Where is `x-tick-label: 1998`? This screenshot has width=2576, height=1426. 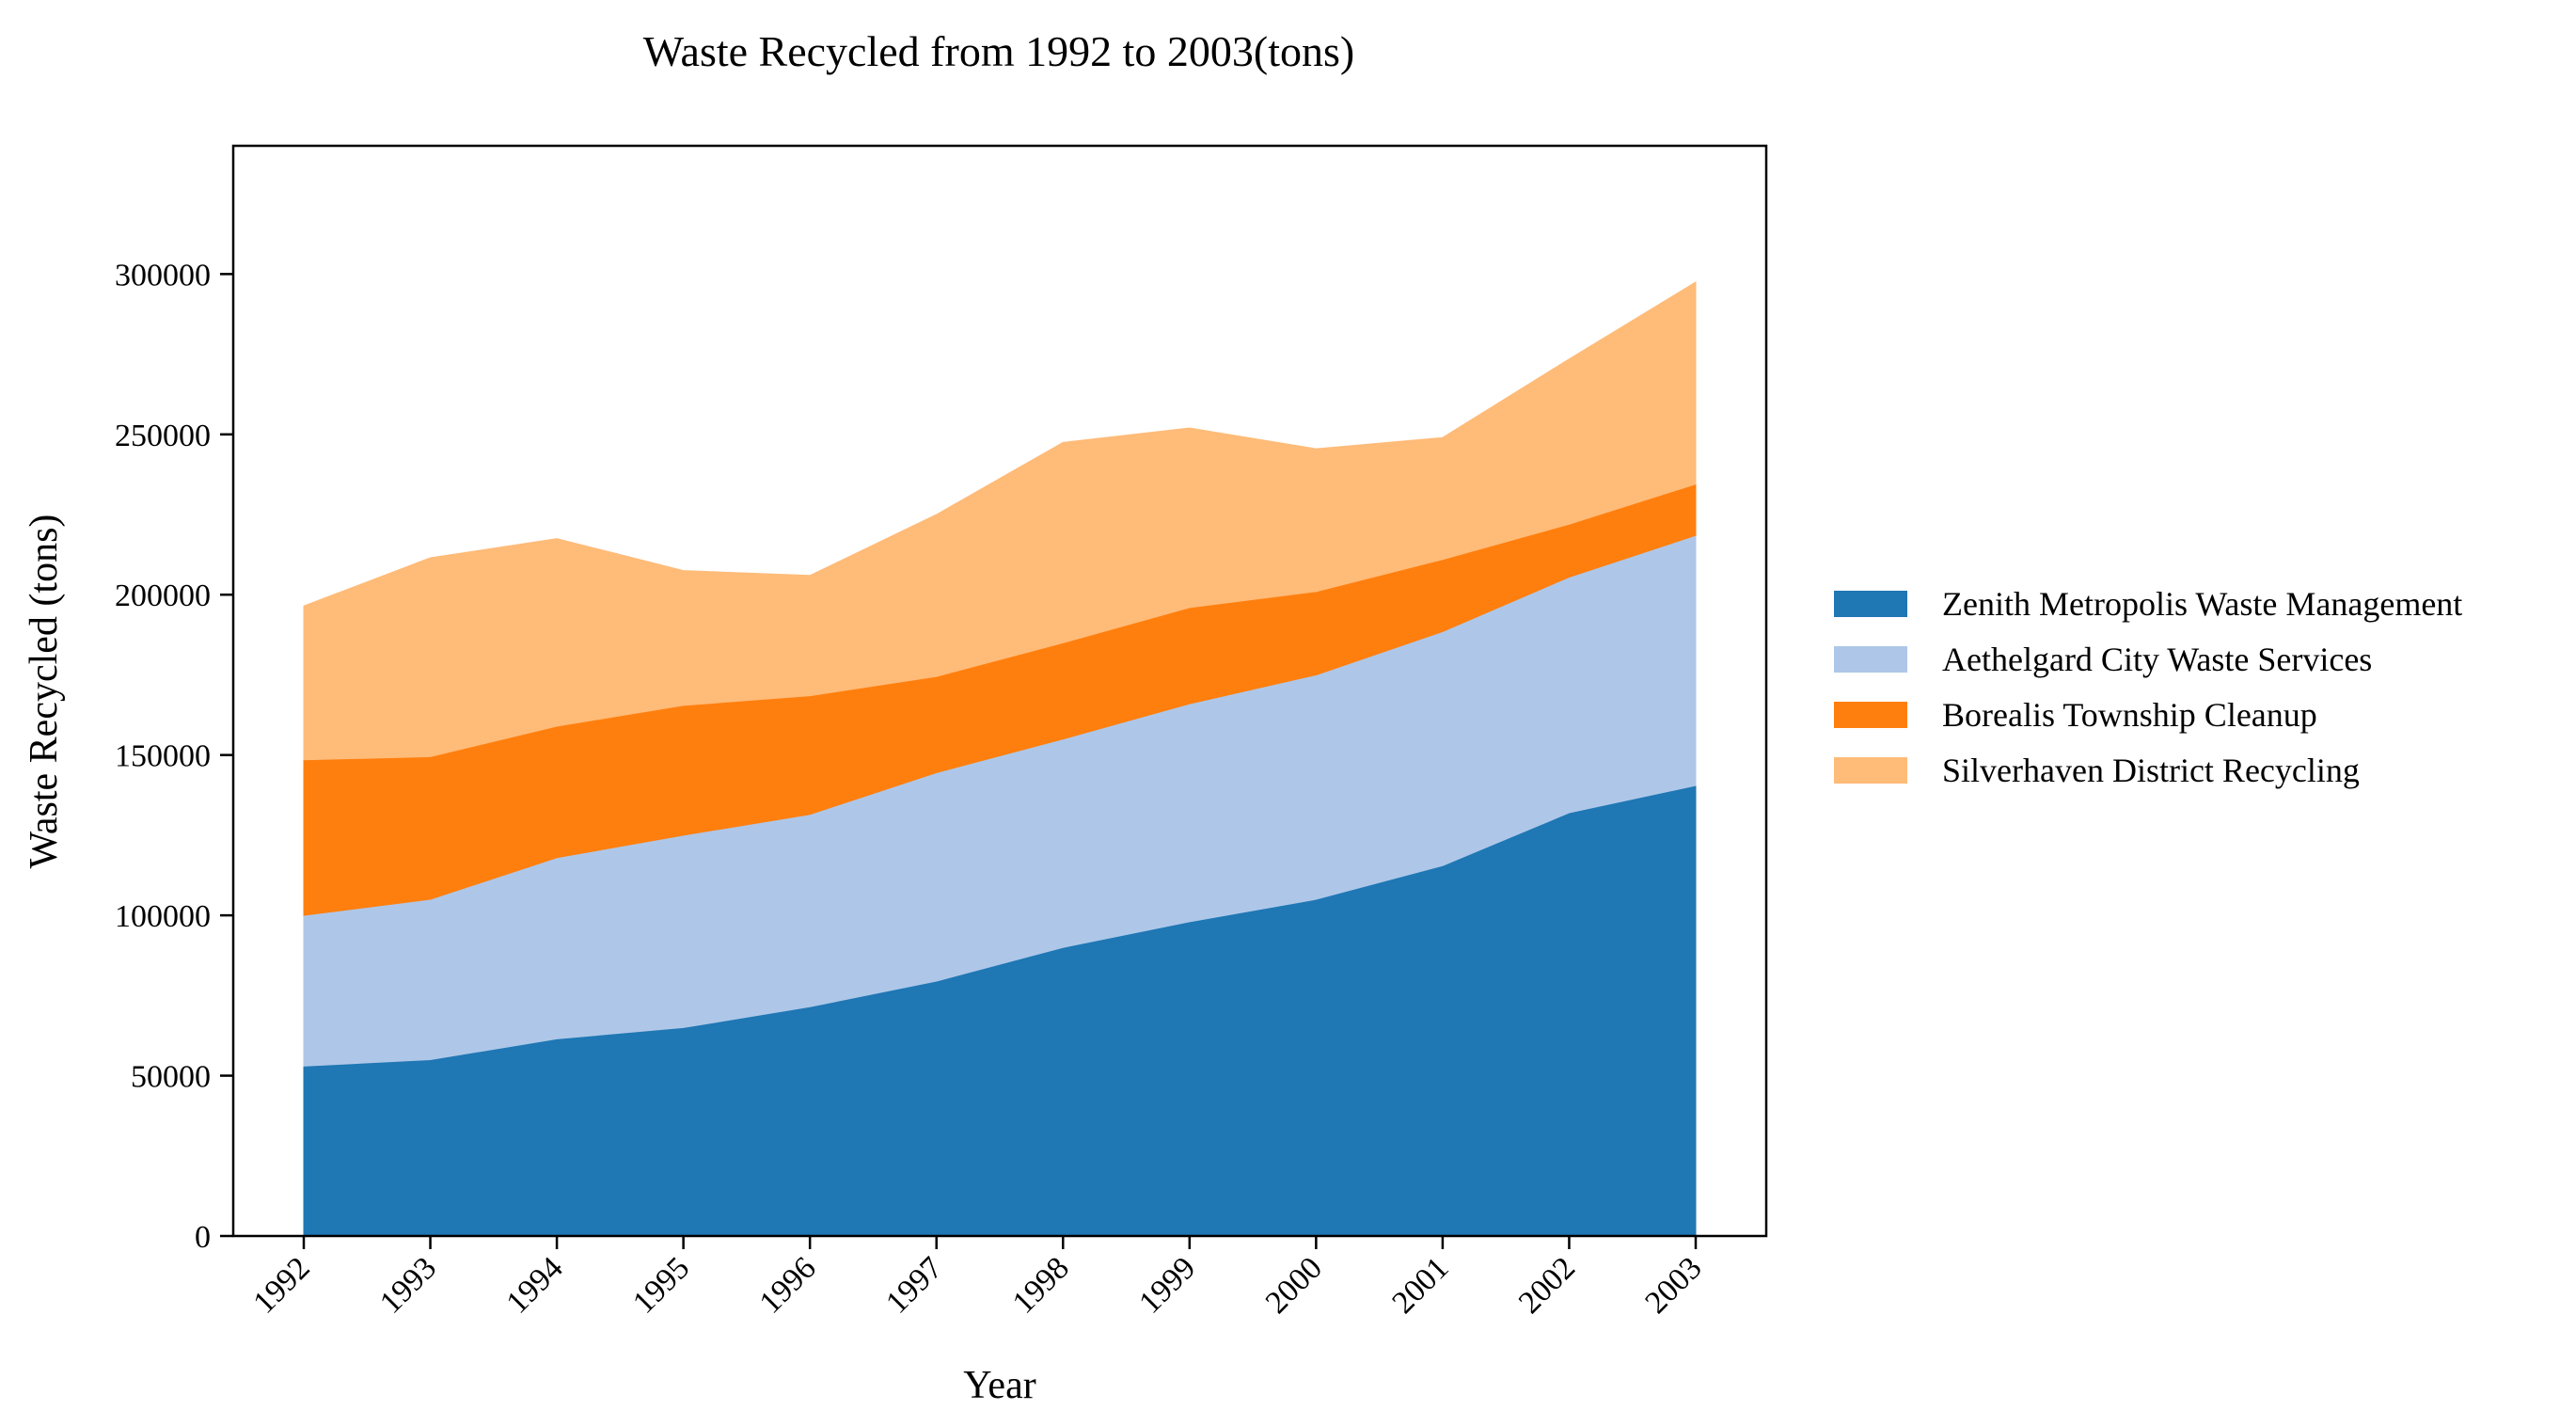 x-tick-label: 1998 is located at coordinates (1041, 1285).